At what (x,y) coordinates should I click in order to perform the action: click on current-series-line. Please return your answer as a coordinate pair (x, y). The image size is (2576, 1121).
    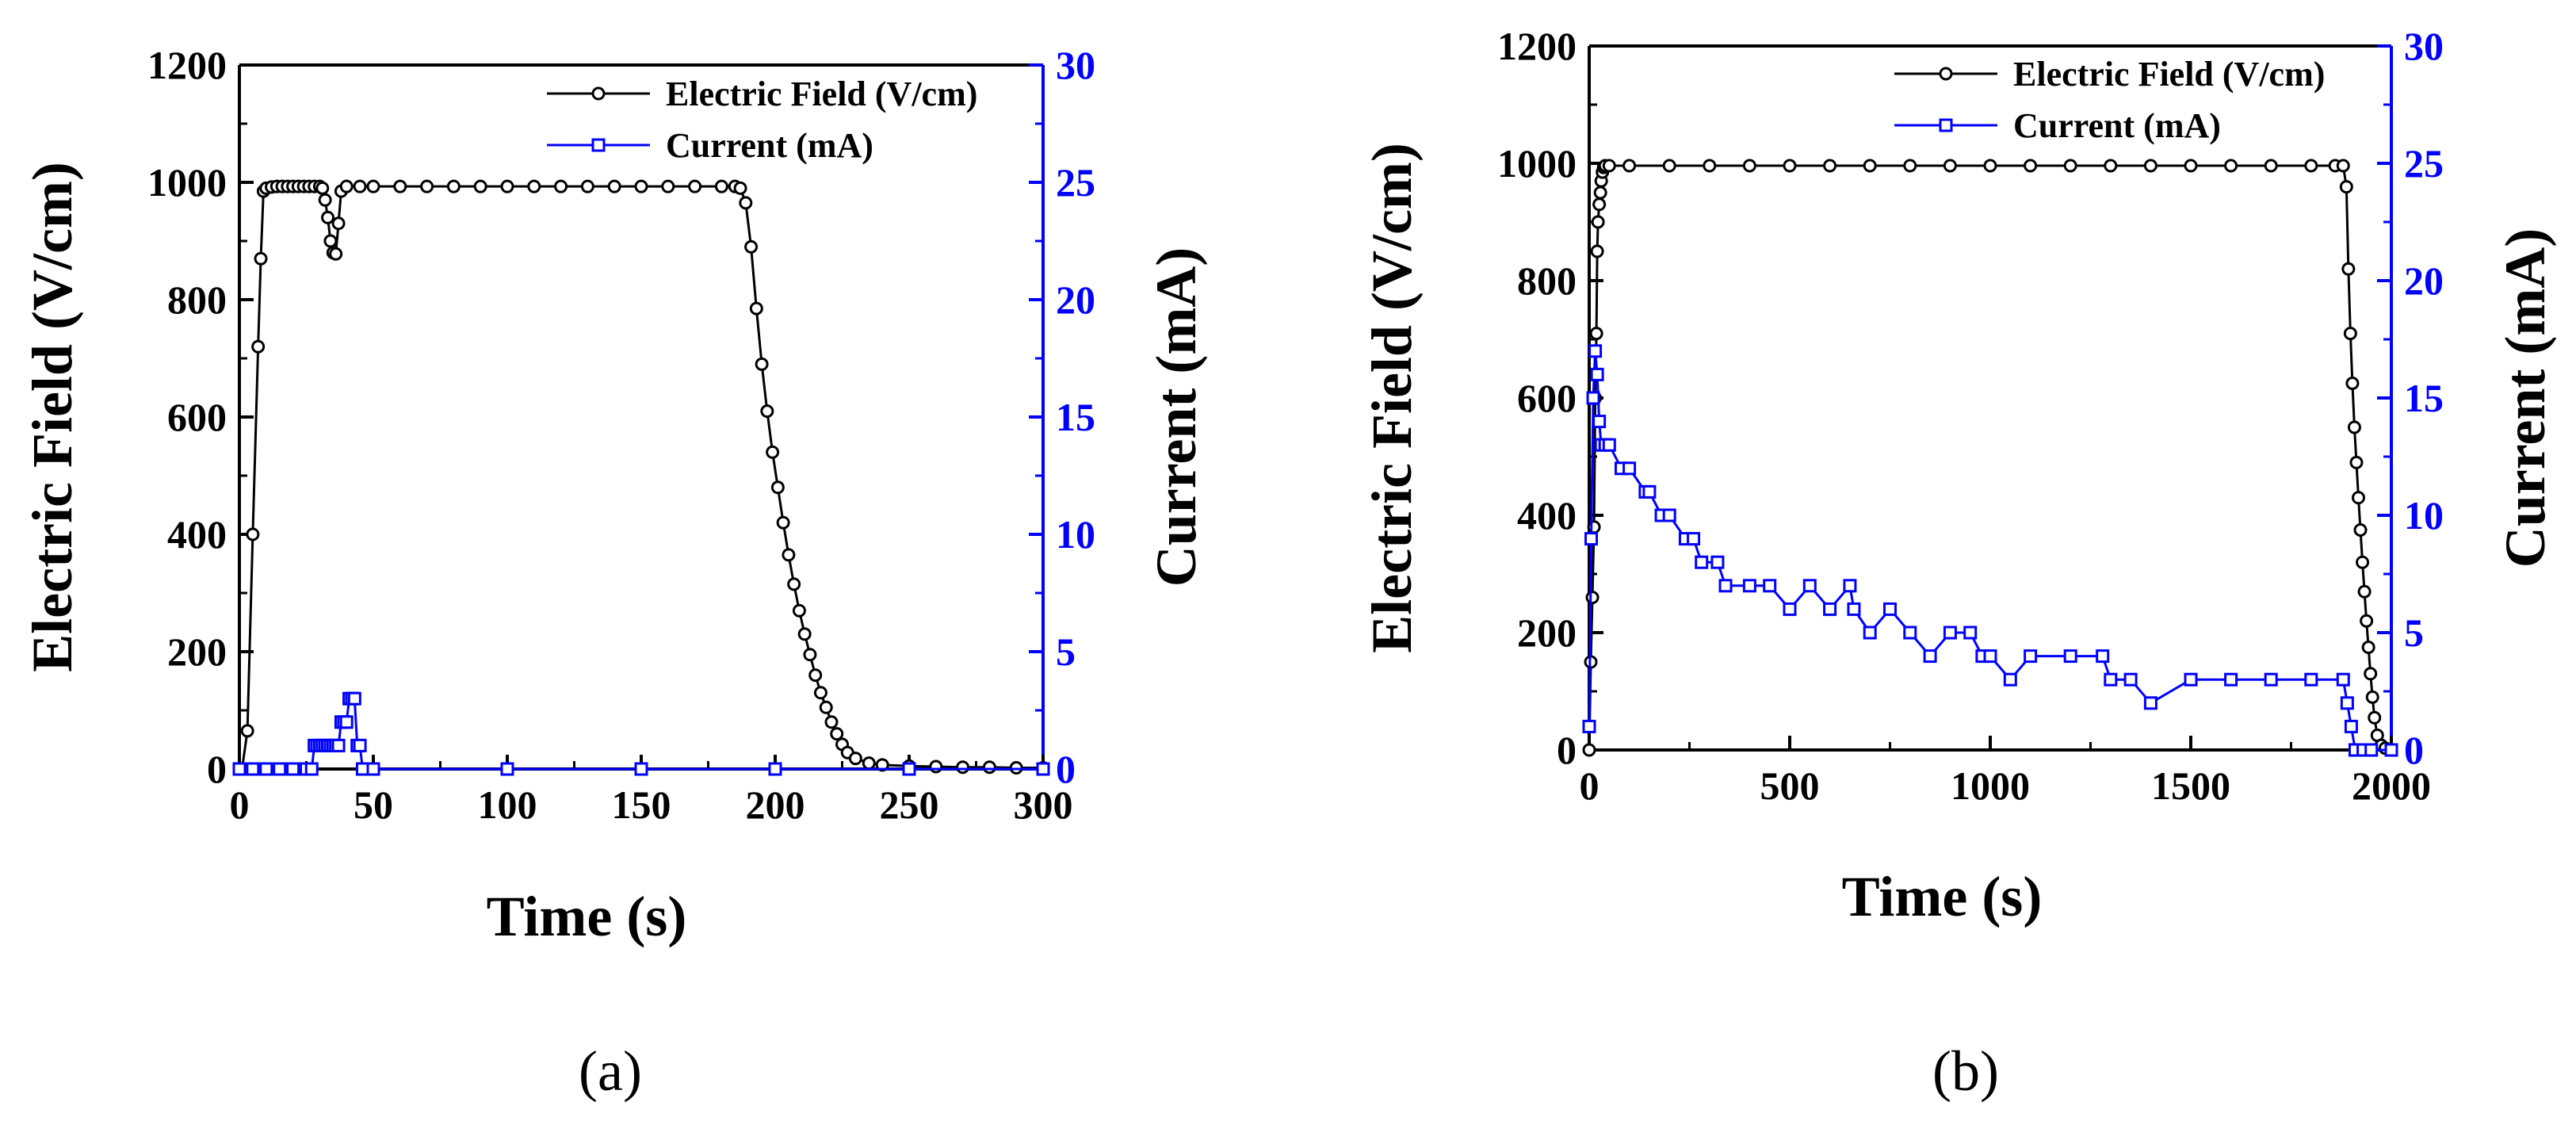
    Looking at the image, I should click on (1990, 551).